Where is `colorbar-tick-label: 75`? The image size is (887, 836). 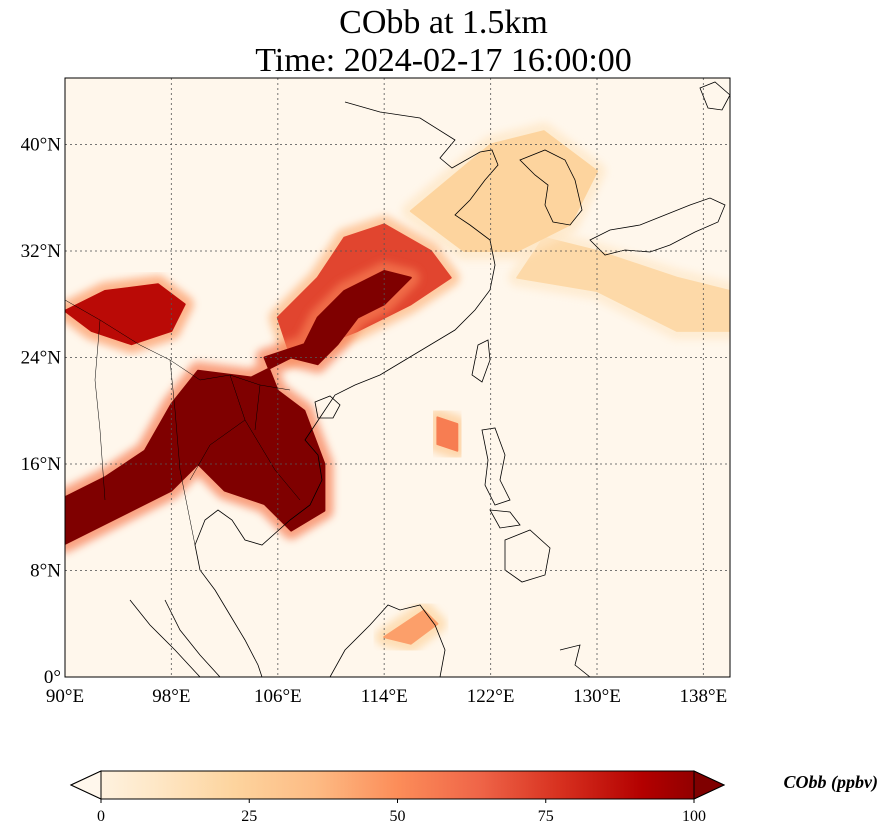
colorbar-tick-label: 75 is located at coordinates (546, 816).